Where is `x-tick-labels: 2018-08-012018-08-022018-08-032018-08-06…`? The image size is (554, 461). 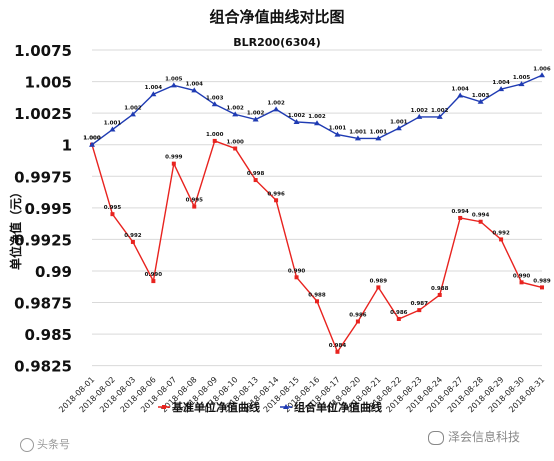 x-tick-labels: 2018-08-012018-08-022018-08-032018-08-06… is located at coordinates (301, 394).